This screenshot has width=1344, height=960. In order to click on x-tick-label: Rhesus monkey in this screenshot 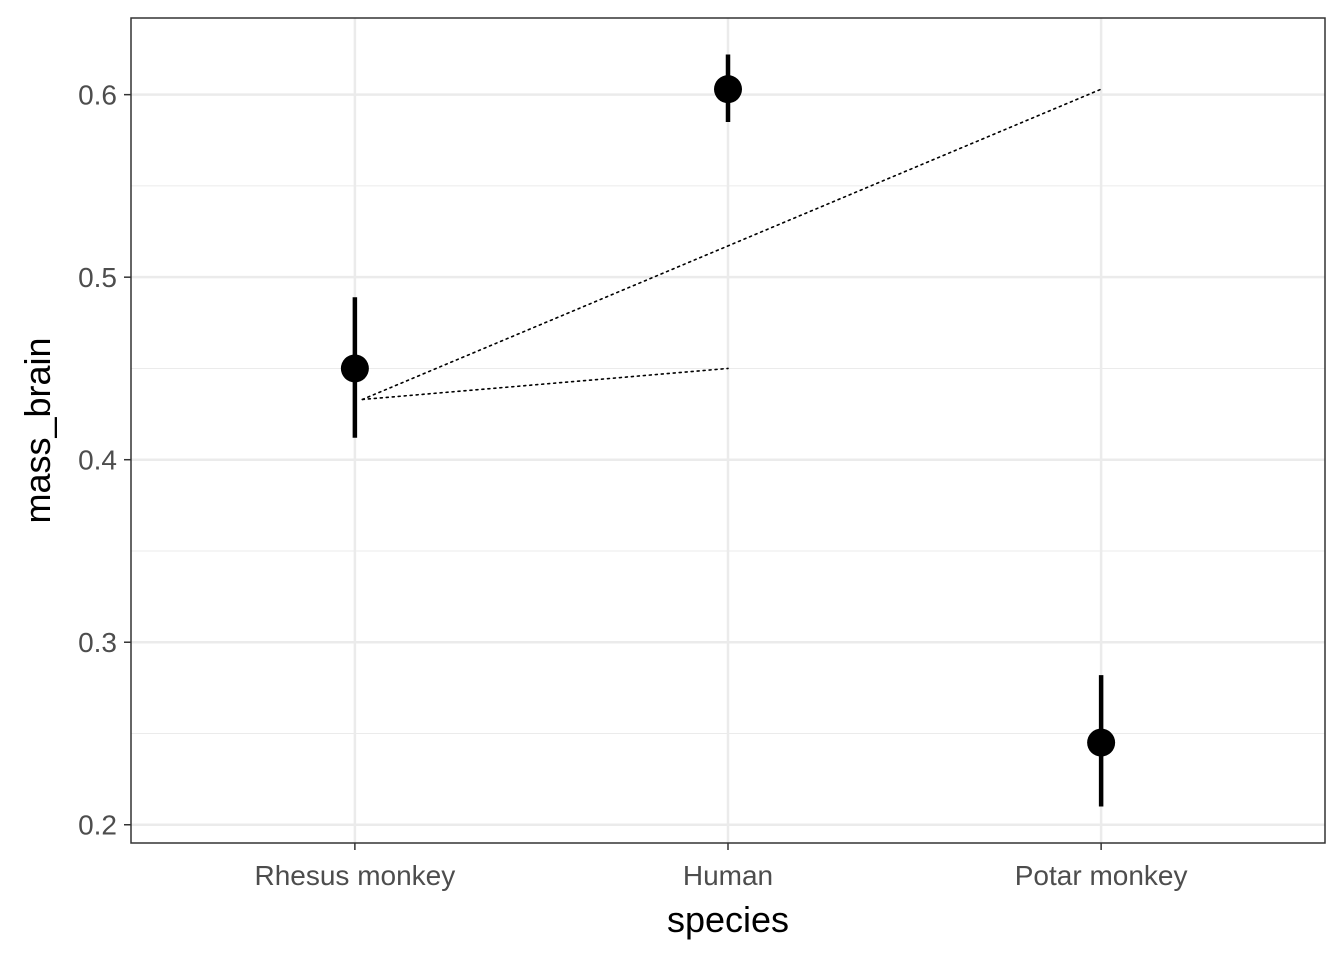, I will do `click(354, 875)`.